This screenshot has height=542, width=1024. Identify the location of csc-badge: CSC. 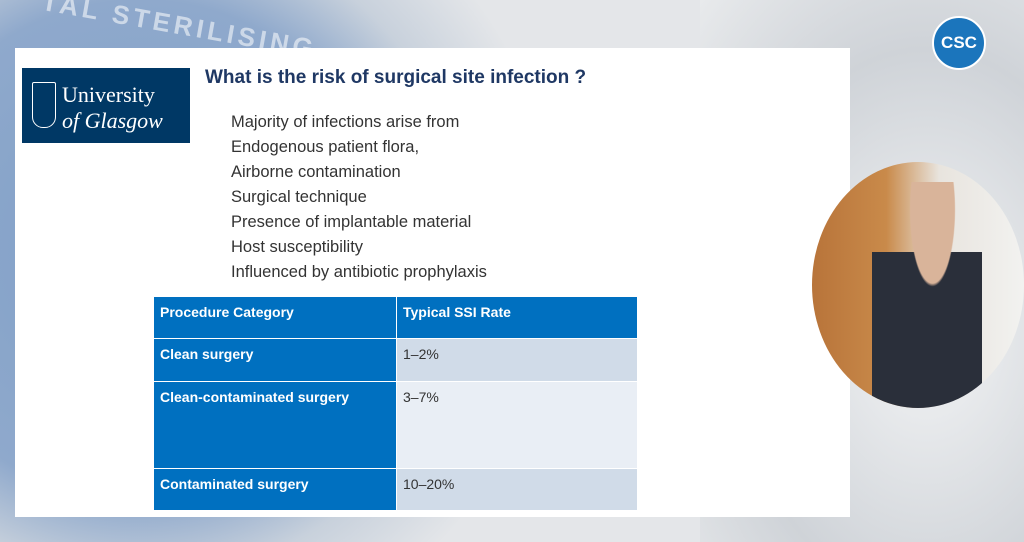
(959, 43).